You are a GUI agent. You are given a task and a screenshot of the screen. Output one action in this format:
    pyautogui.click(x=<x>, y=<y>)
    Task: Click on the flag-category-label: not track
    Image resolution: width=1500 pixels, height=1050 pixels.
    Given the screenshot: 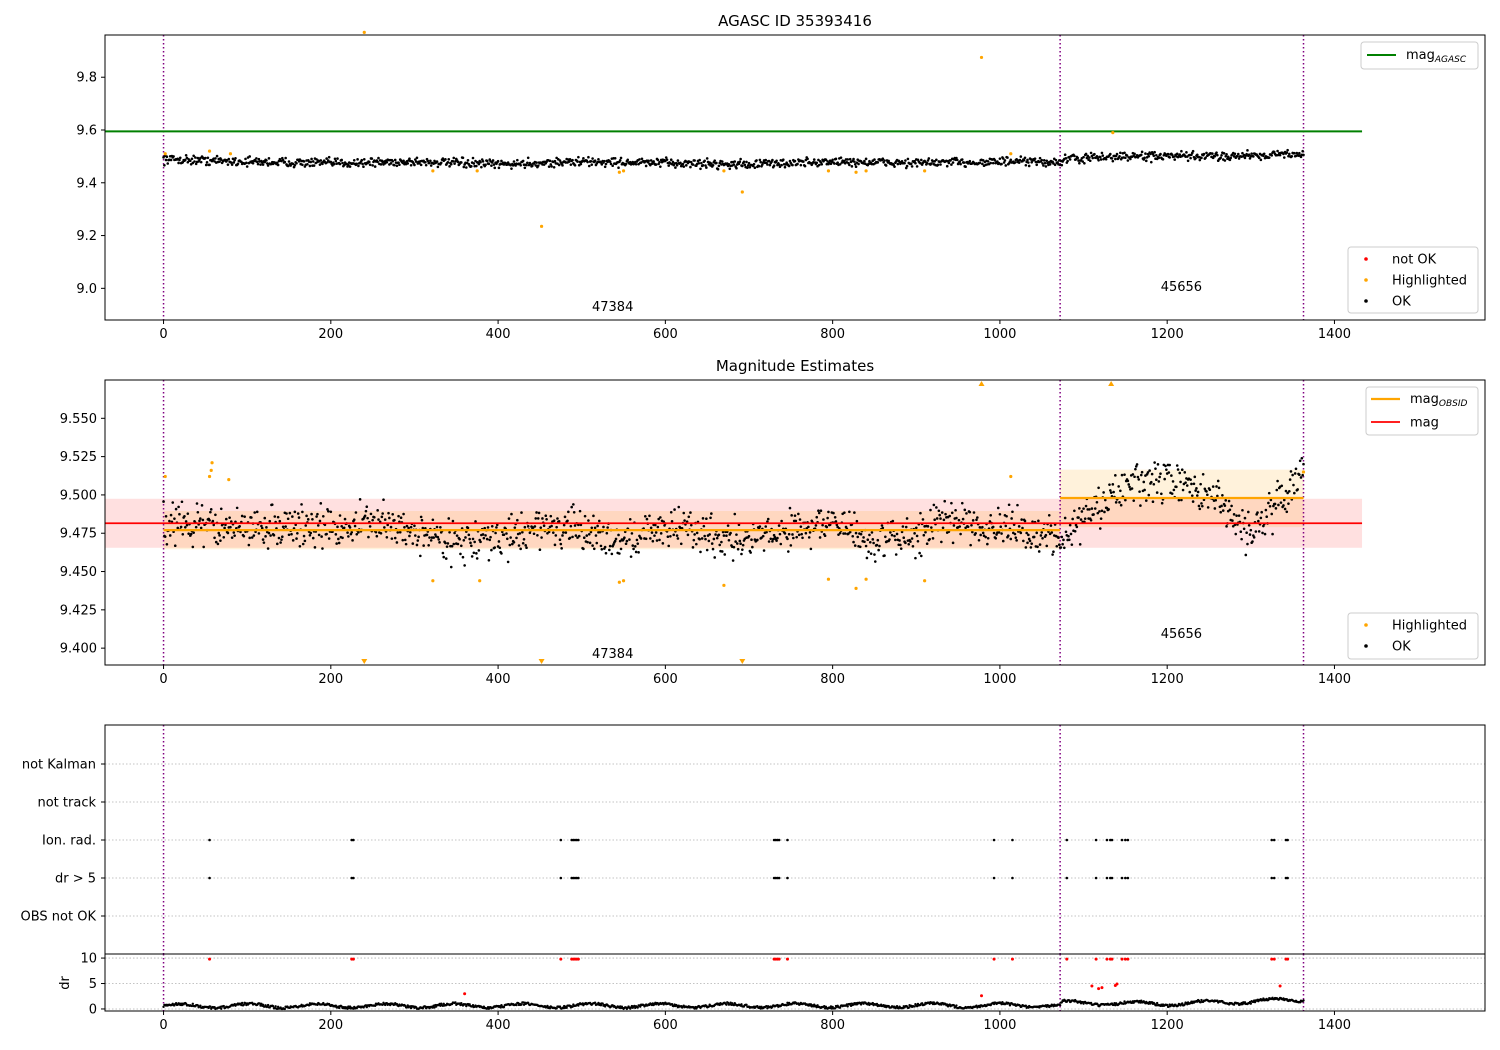 What is the action you would take?
    pyautogui.click(x=66, y=803)
    